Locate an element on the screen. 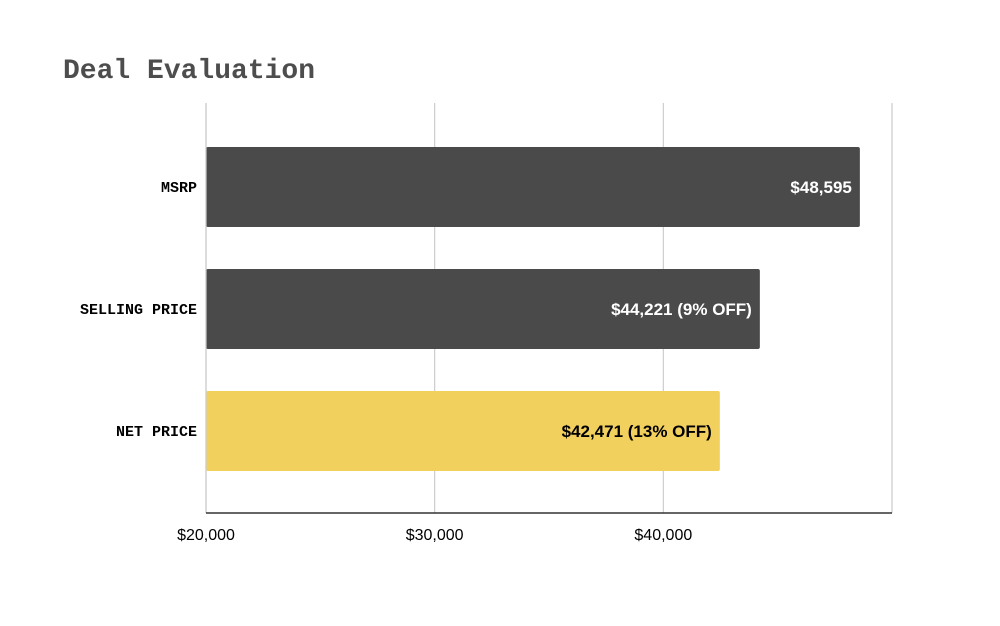 The height and width of the screenshot is (626, 1000). x-tick-label: $40,000 is located at coordinates (663, 535).